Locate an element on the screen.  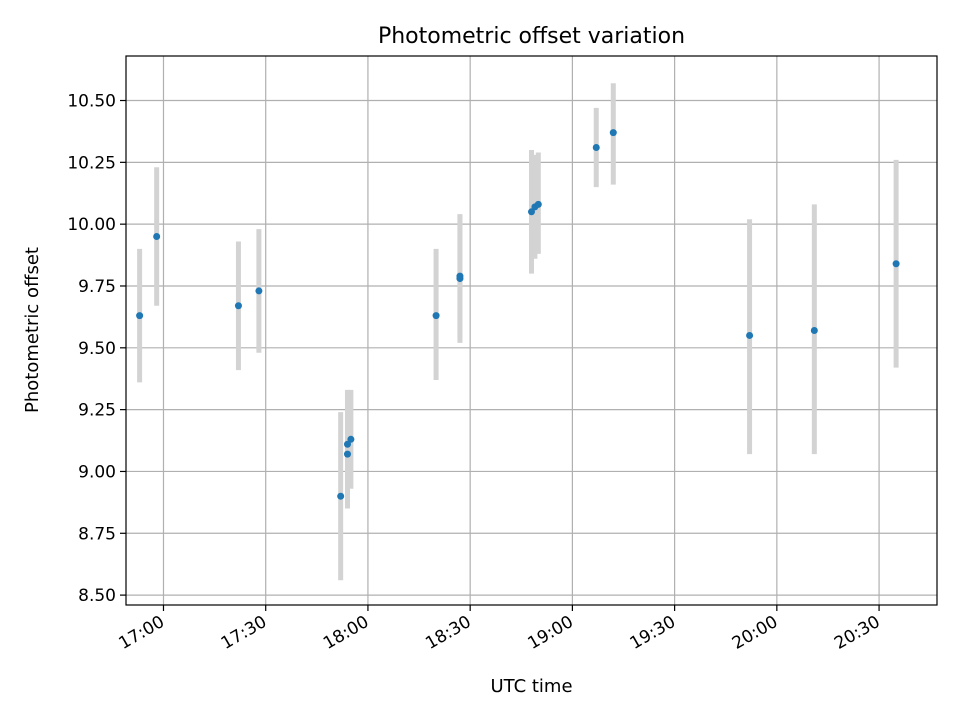
y-tick-label: 10.50 is located at coordinates (91, 102).